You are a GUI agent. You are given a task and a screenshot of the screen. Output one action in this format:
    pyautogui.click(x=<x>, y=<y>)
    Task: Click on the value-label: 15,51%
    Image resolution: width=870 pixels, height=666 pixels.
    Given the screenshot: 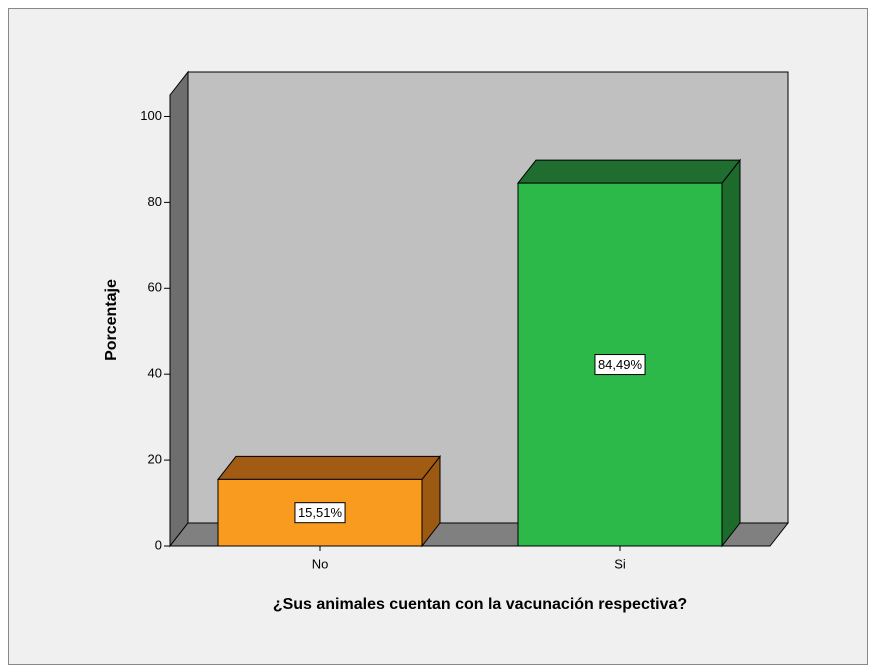 What is the action you would take?
    pyautogui.click(x=320, y=512)
    